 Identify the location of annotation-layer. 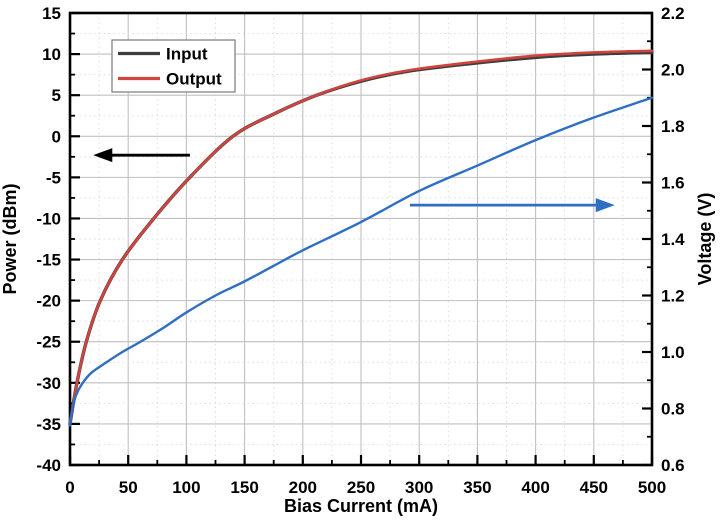
(354, 180).